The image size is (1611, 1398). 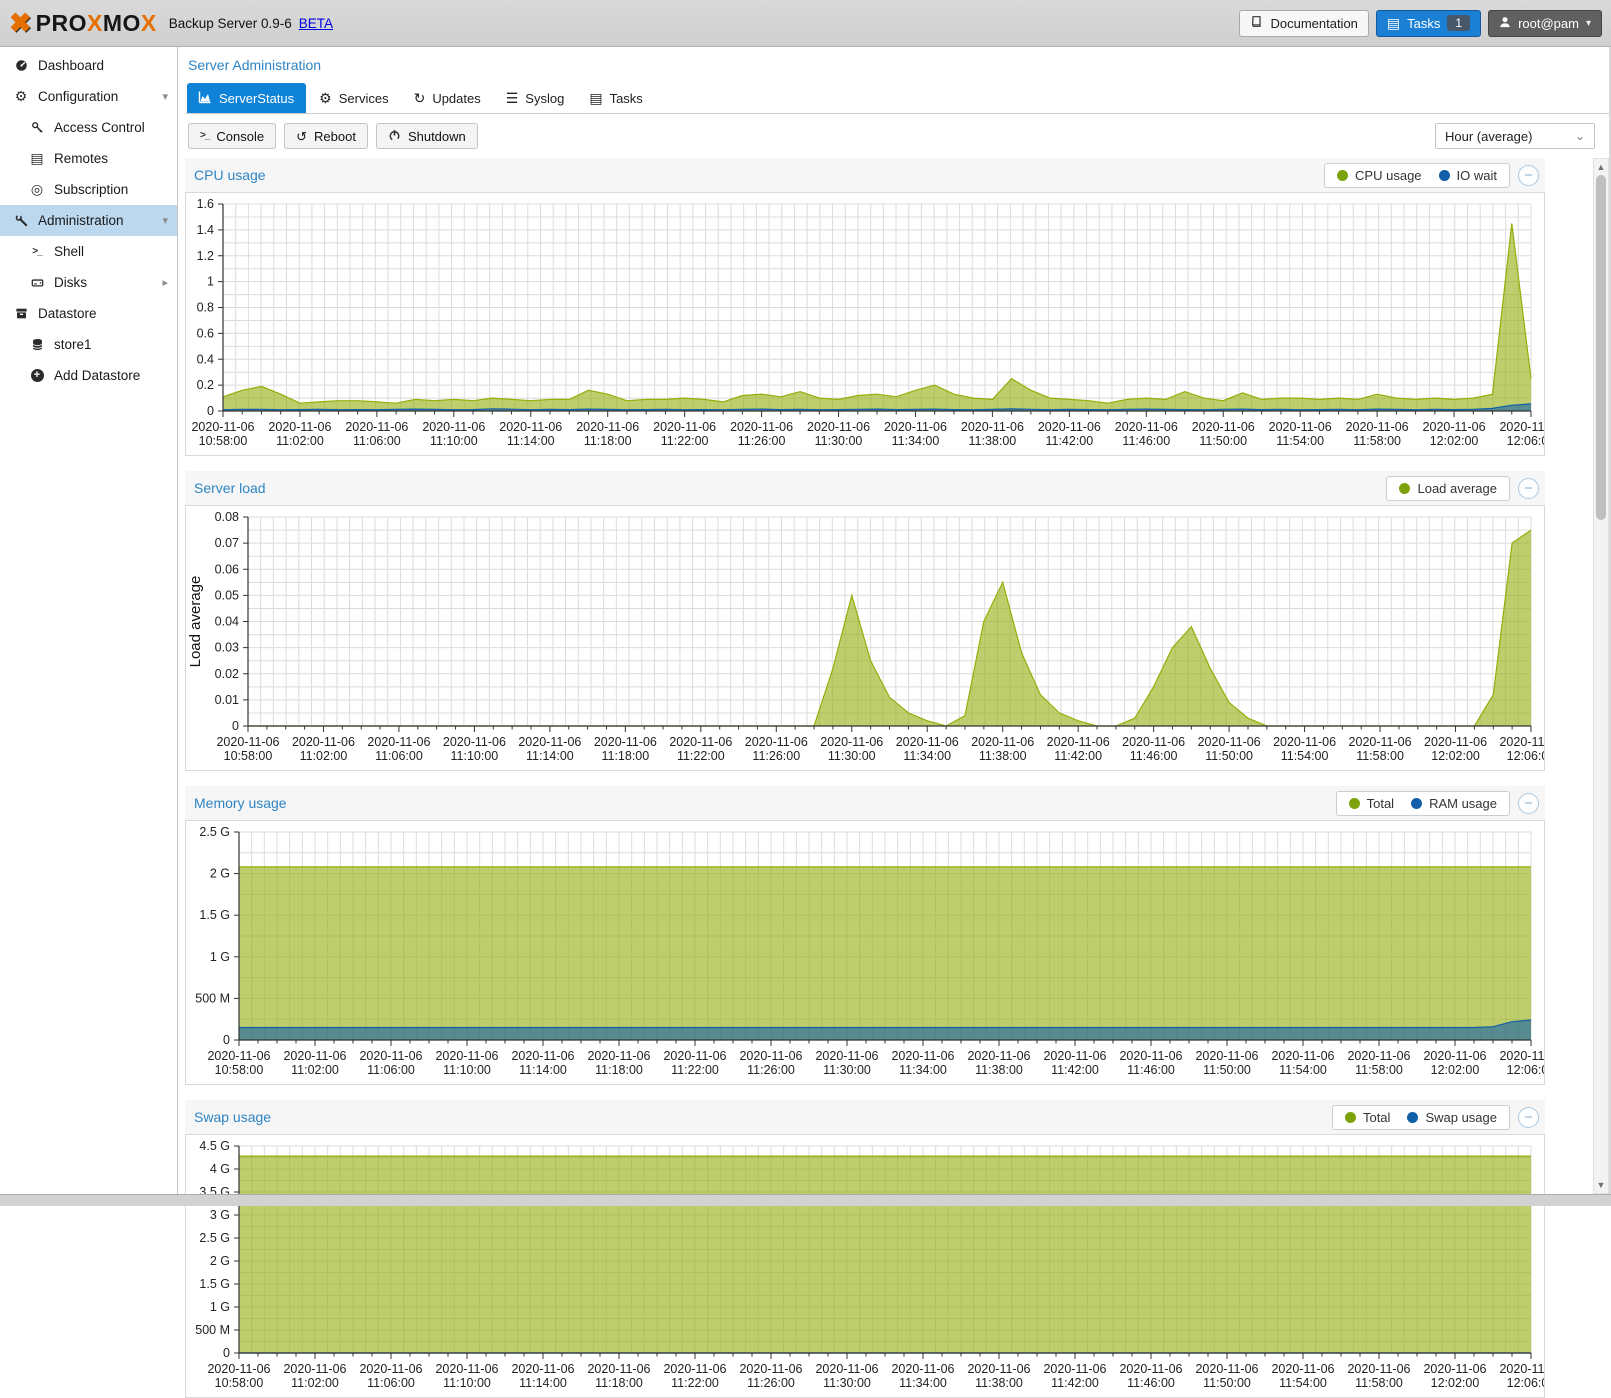 I want to click on vertical-scrollbar: ▲ ▼, so click(x=1601, y=676).